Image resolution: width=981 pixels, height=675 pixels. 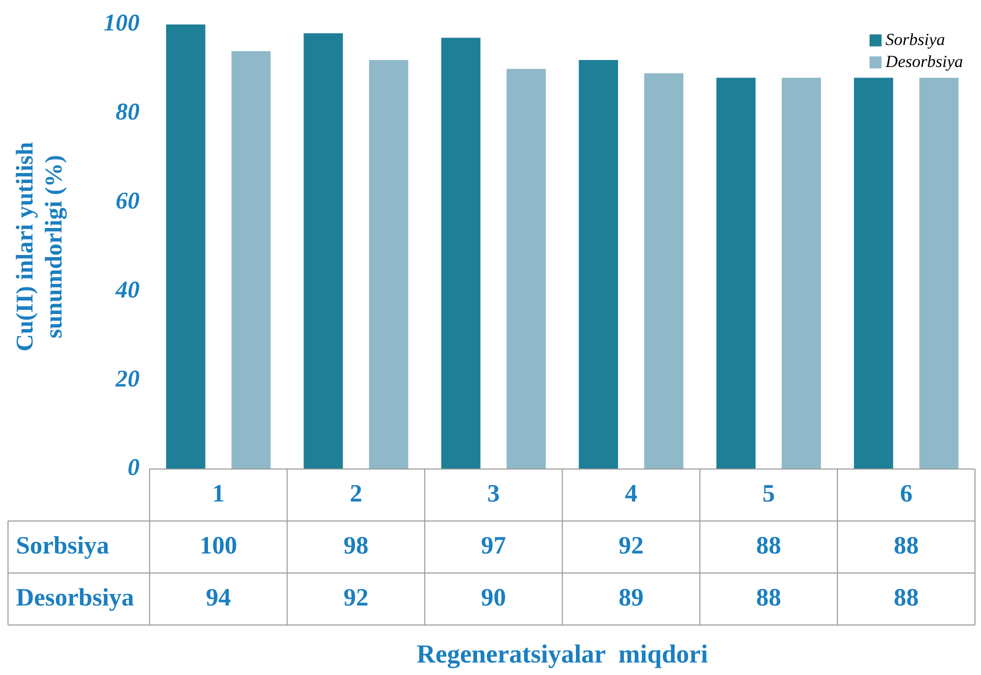 What do you see at coordinates (356, 494) in the screenshot?
I see `x-tick-label: 2` at bounding box center [356, 494].